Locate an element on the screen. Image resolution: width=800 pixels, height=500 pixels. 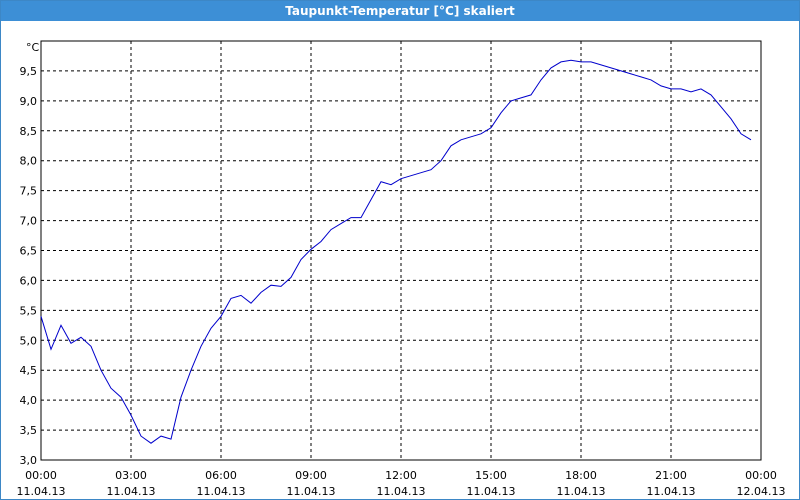
y-tick-label: 6,0 is located at coordinates (29, 280).